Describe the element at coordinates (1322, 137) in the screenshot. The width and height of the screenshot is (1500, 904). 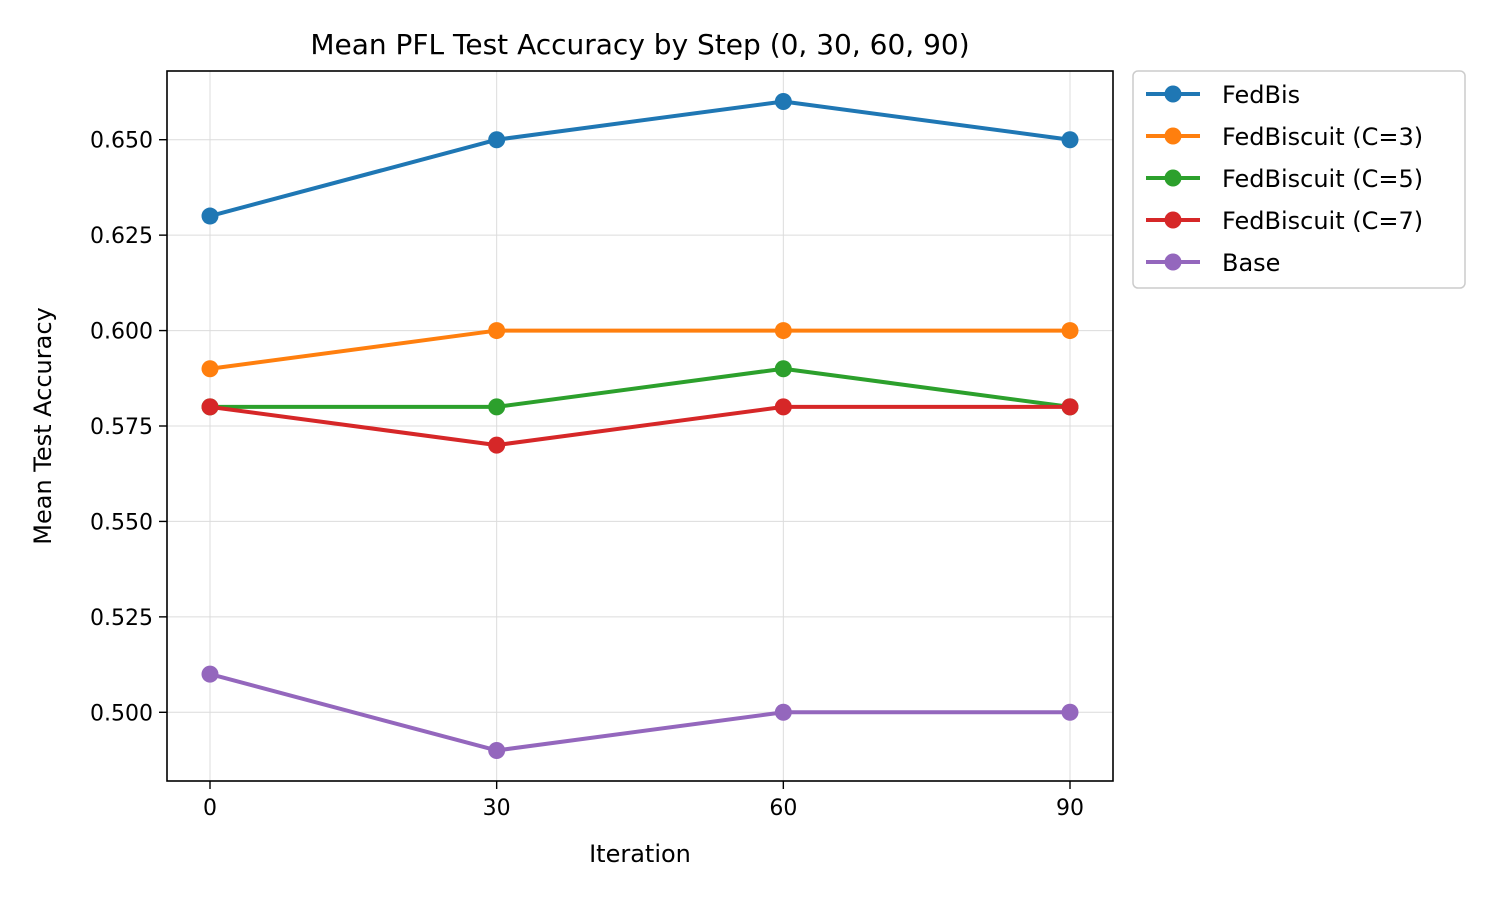
I see `legend-label: FedBiscuit (C=3)` at that location.